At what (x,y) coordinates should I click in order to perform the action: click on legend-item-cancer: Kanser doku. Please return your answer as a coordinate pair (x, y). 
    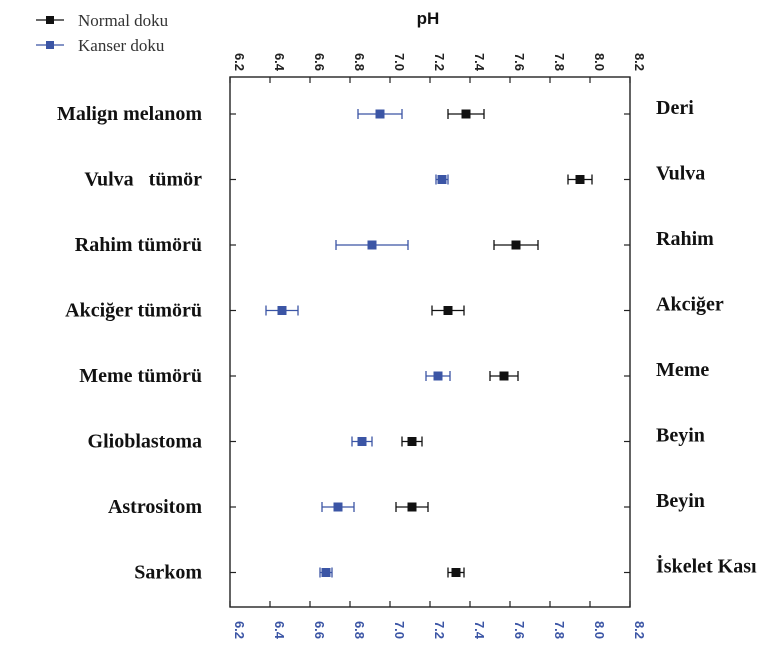
    Looking at the image, I should click on (100, 45).